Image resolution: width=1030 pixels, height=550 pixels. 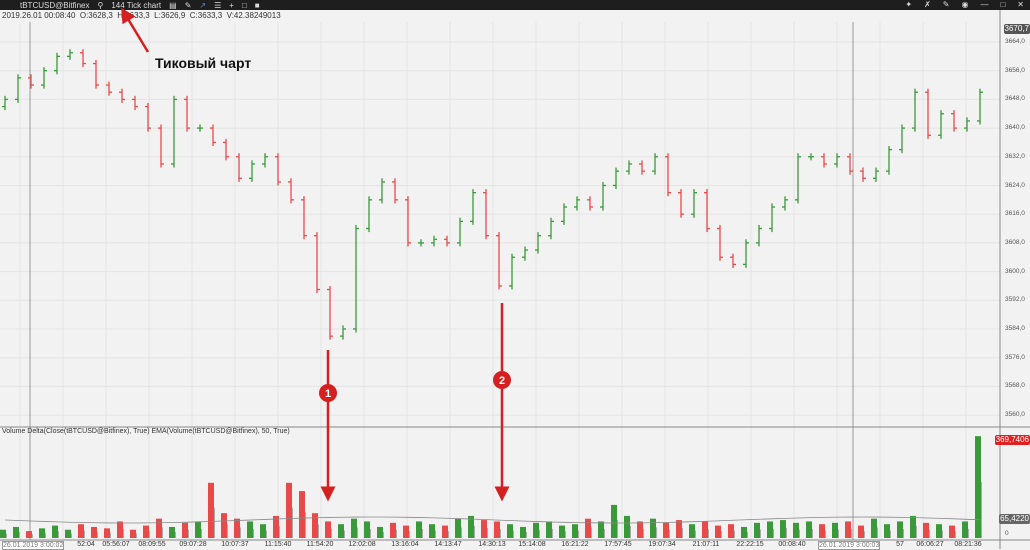 What do you see at coordinates (662, 544) in the screenshot?
I see `time-tick-label: 19:07:34` at bounding box center [662, 544].